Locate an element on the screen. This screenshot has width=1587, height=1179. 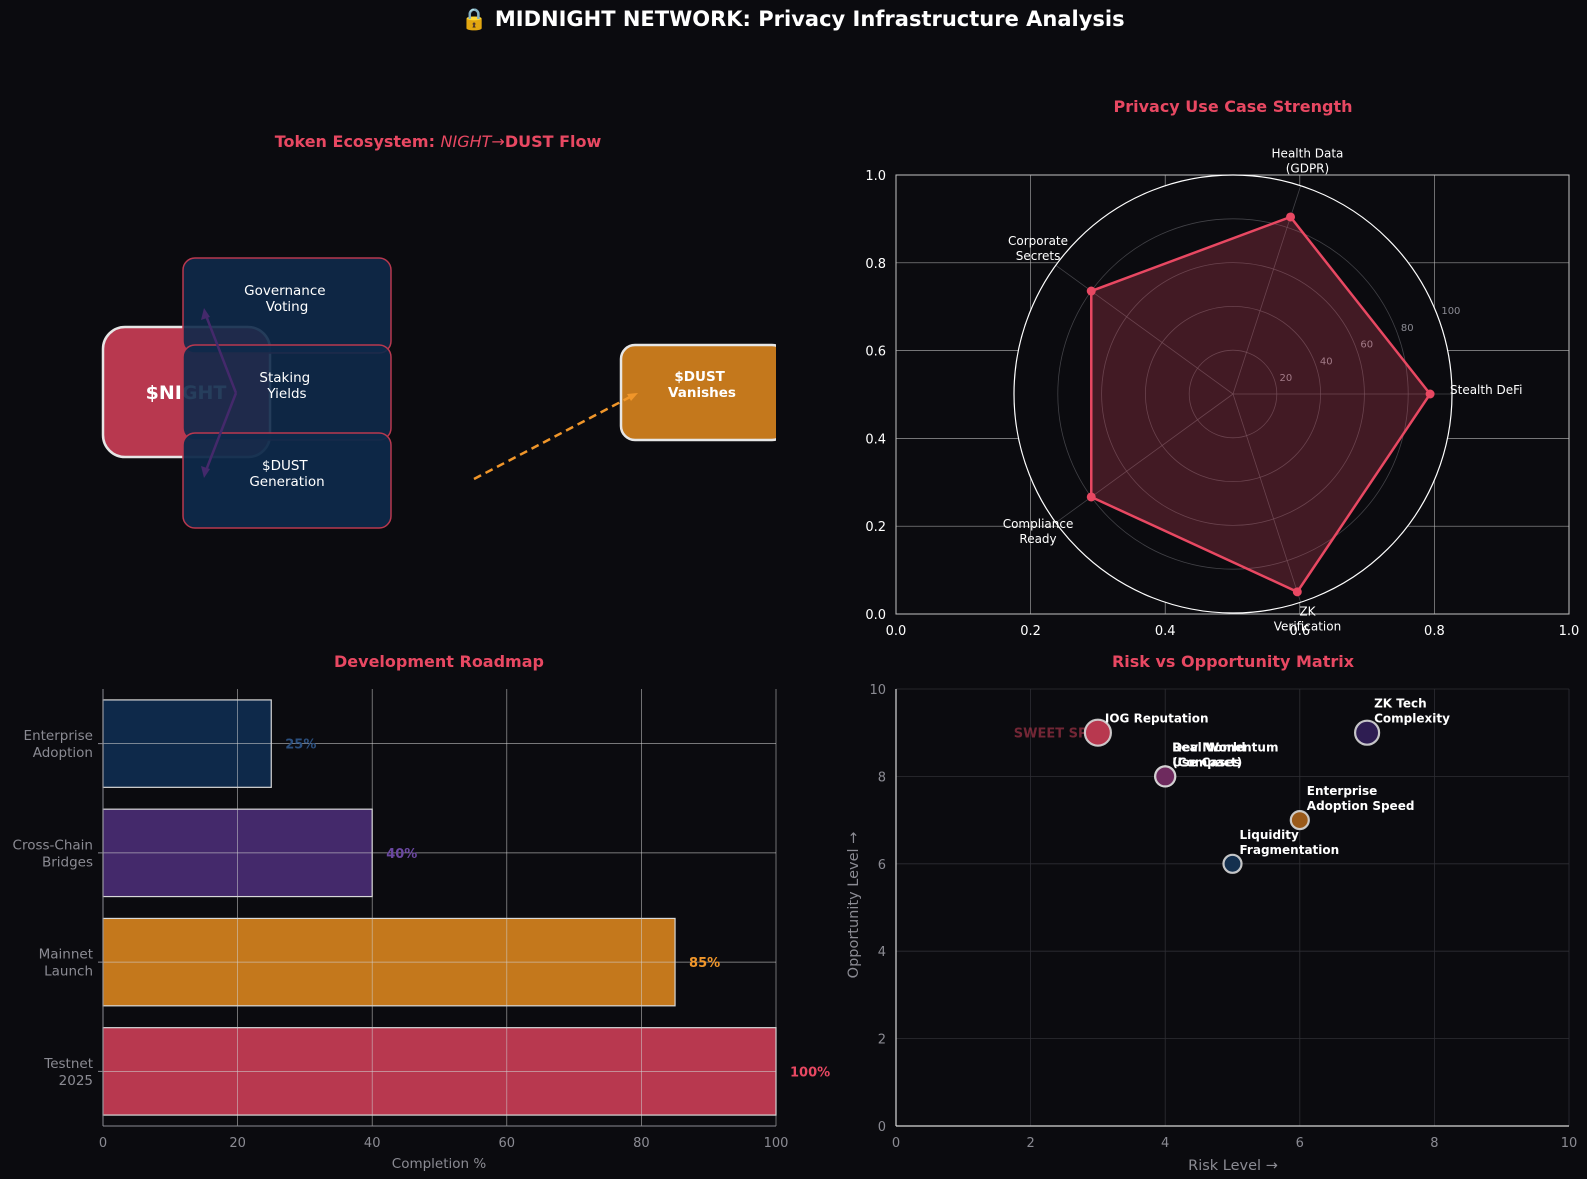
radar-category-label: Stealth DeFi is located at coordinates (1486, 390).